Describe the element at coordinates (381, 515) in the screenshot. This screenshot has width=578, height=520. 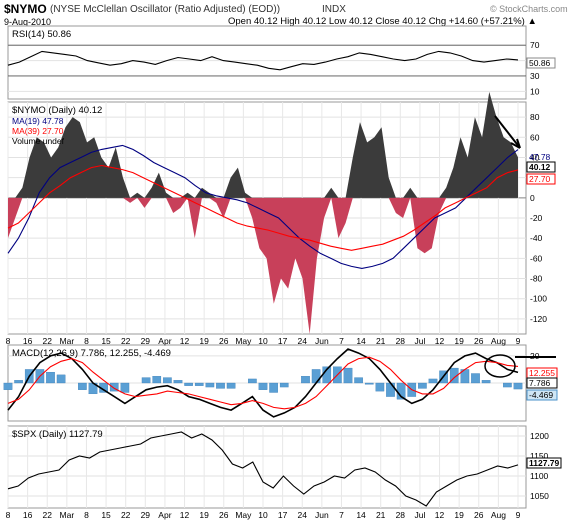
I see `x-tick-label: 21` at that location.